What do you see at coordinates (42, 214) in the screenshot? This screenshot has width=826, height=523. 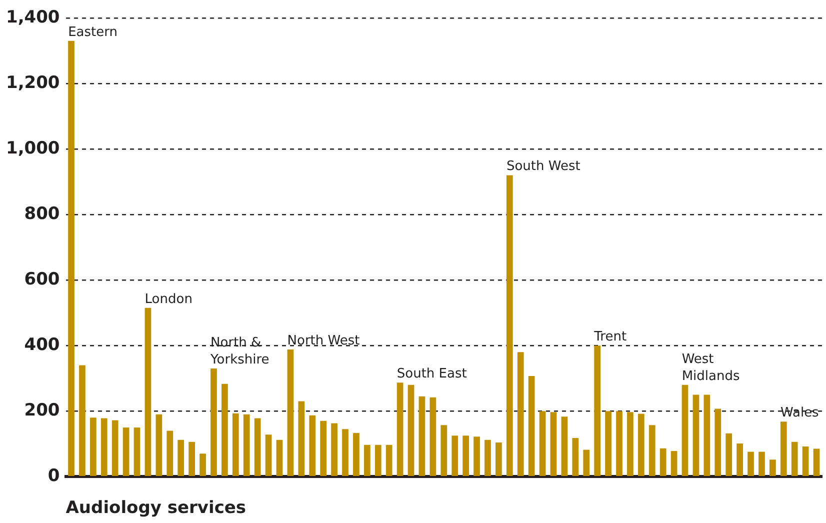 I see `y-tick-label: 800` at bounding box center [42, 214].